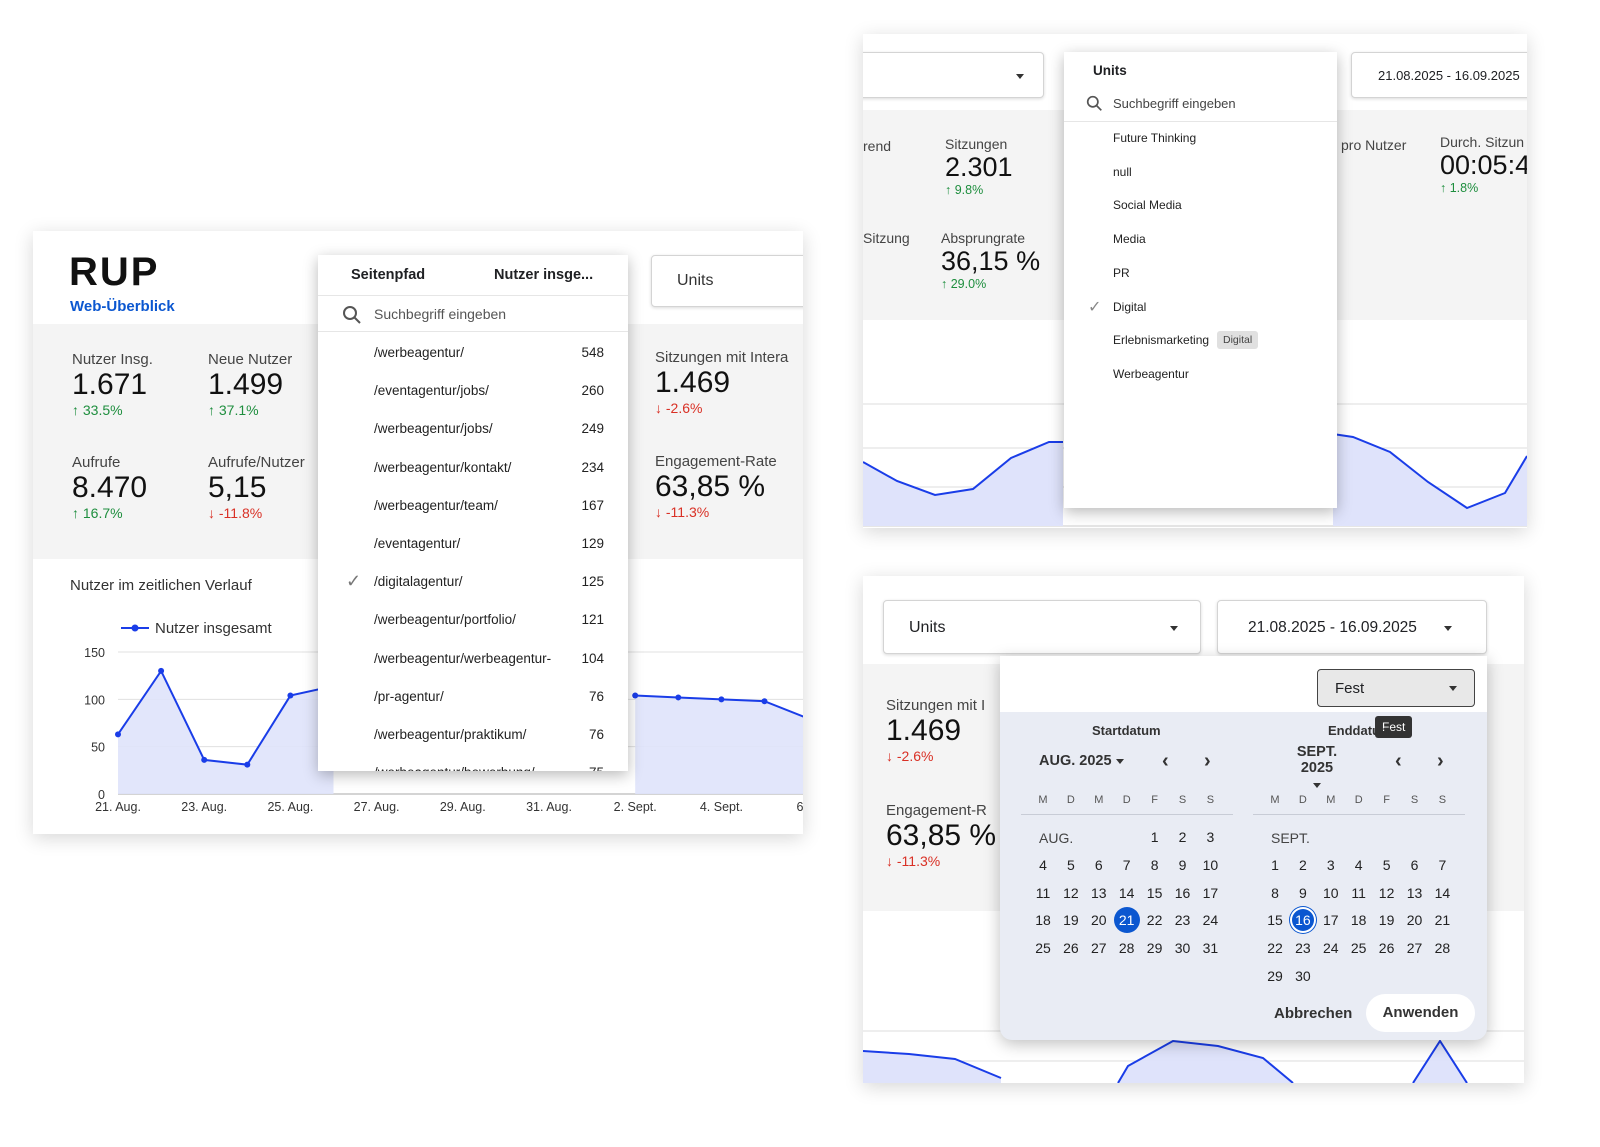 The width and height of the screenshot is (1600, 1147). I want to click on path-row: /werbeagentur/bewerbung/75, so click(473, 763).